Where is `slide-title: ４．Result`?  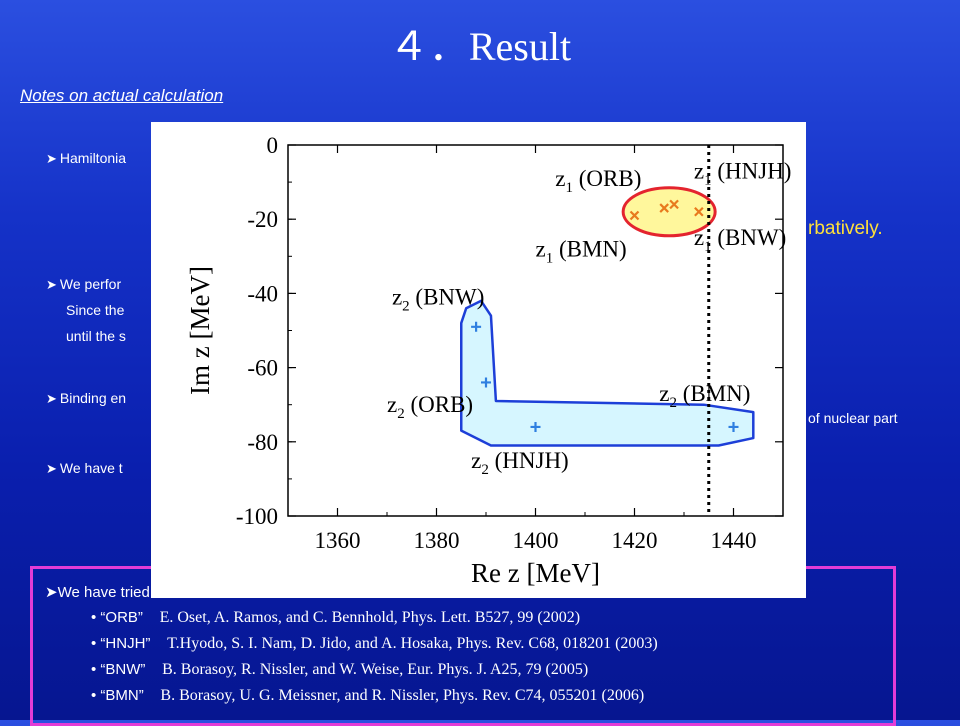
slide-title: ４．Result is located at coordinates (480, 46).